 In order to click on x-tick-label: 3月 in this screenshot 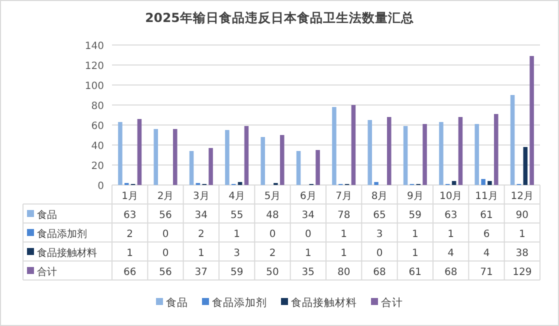, I will do `click(201, 196)`.